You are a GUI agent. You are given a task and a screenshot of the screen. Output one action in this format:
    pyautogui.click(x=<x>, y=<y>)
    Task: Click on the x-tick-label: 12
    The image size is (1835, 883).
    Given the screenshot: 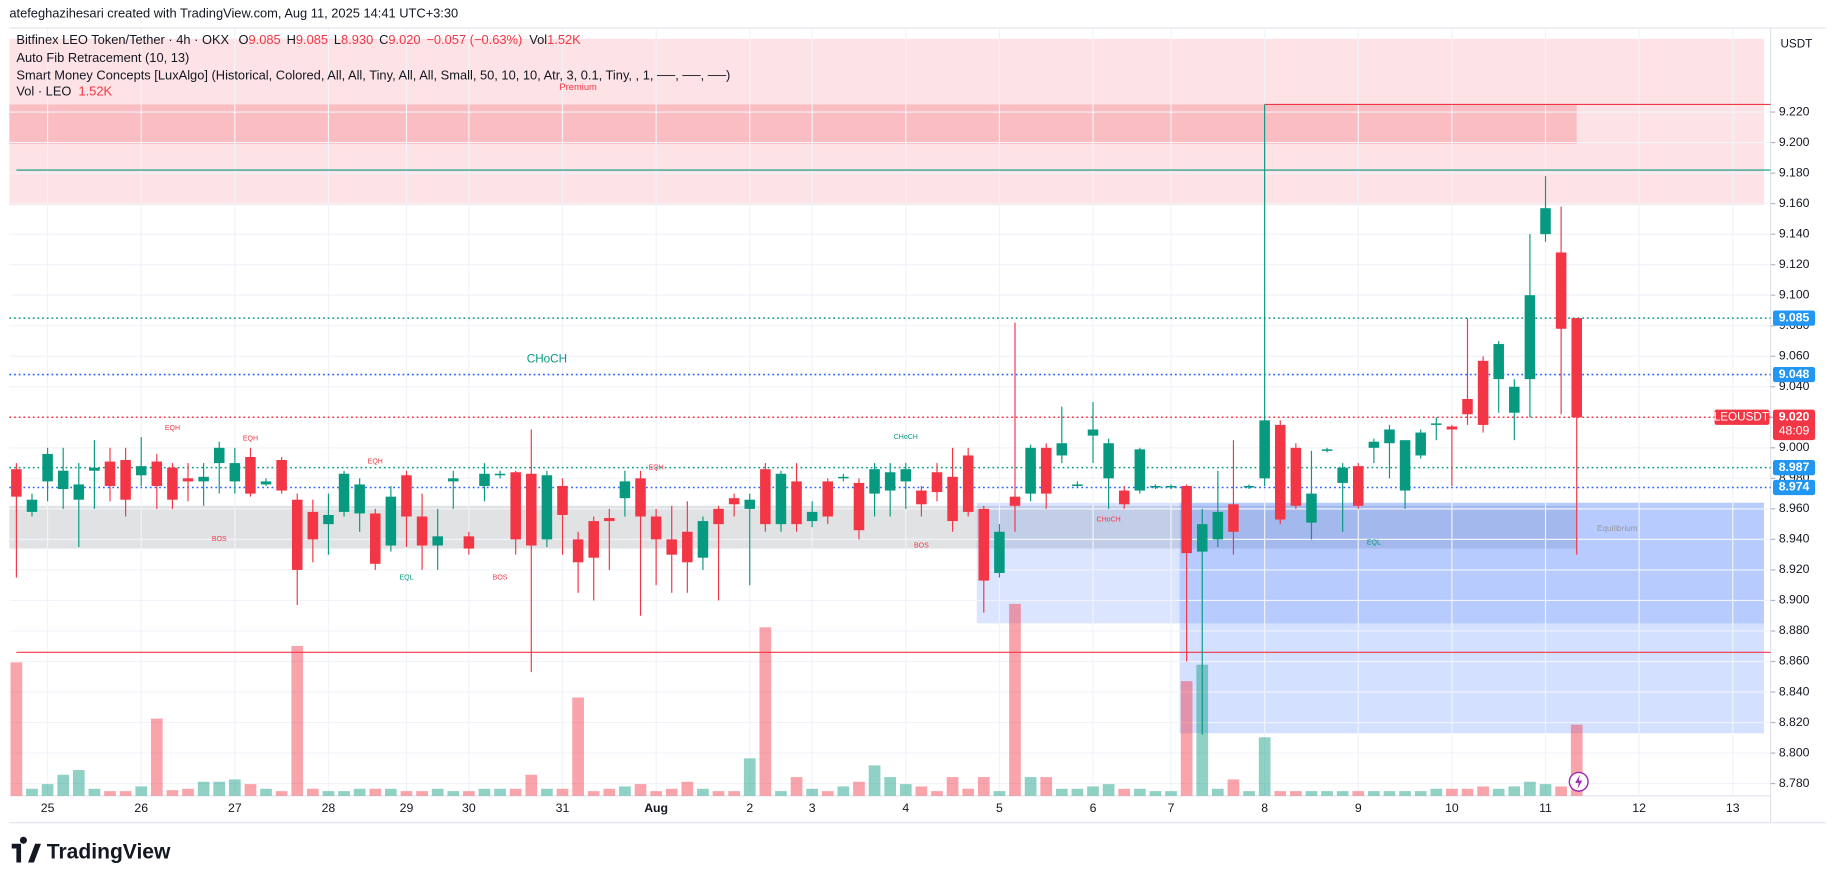 What is the action you would take?
    pyautogui.click(x=1639, y=808)
    